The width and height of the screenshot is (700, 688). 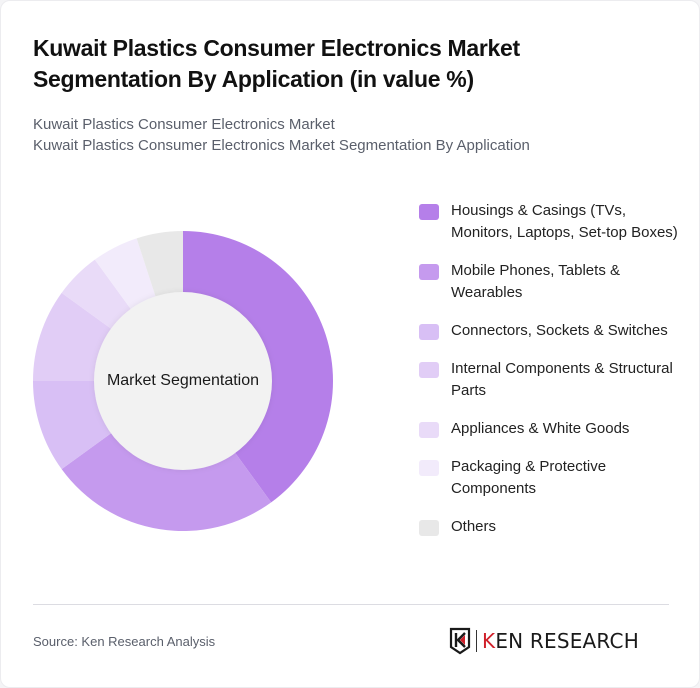 I want to click on legend-item: Appliances & White Goods, so click(x=549, y=429).